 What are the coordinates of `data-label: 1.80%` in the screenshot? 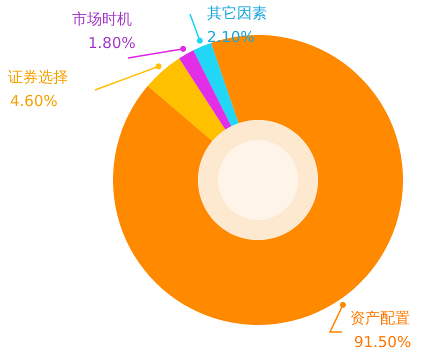 It's located at (112, 43).